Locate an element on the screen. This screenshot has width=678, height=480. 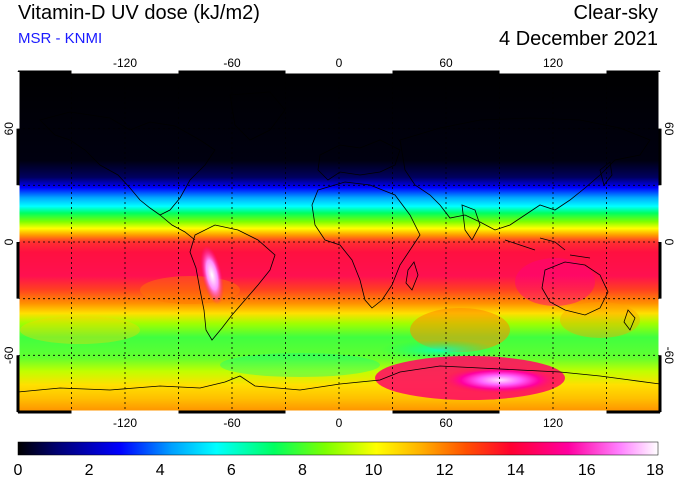
colorbar-label: 14 is located at coordinates (516, 470).